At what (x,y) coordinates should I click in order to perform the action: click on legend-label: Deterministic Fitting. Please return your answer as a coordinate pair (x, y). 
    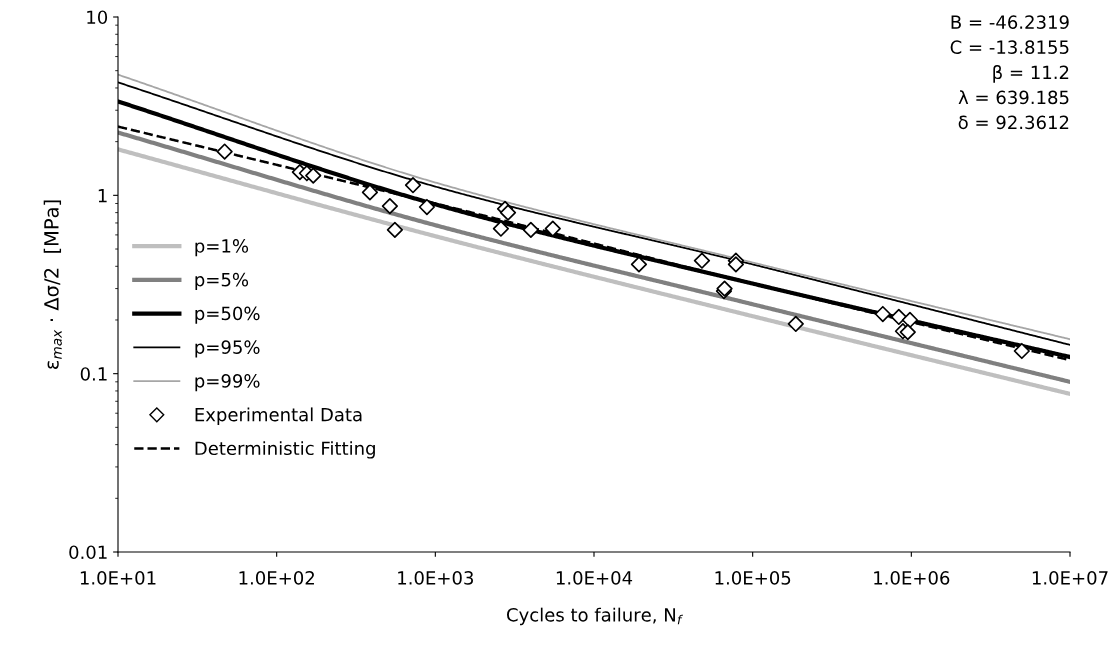
    Looking at the image, I should click on (285, 450).